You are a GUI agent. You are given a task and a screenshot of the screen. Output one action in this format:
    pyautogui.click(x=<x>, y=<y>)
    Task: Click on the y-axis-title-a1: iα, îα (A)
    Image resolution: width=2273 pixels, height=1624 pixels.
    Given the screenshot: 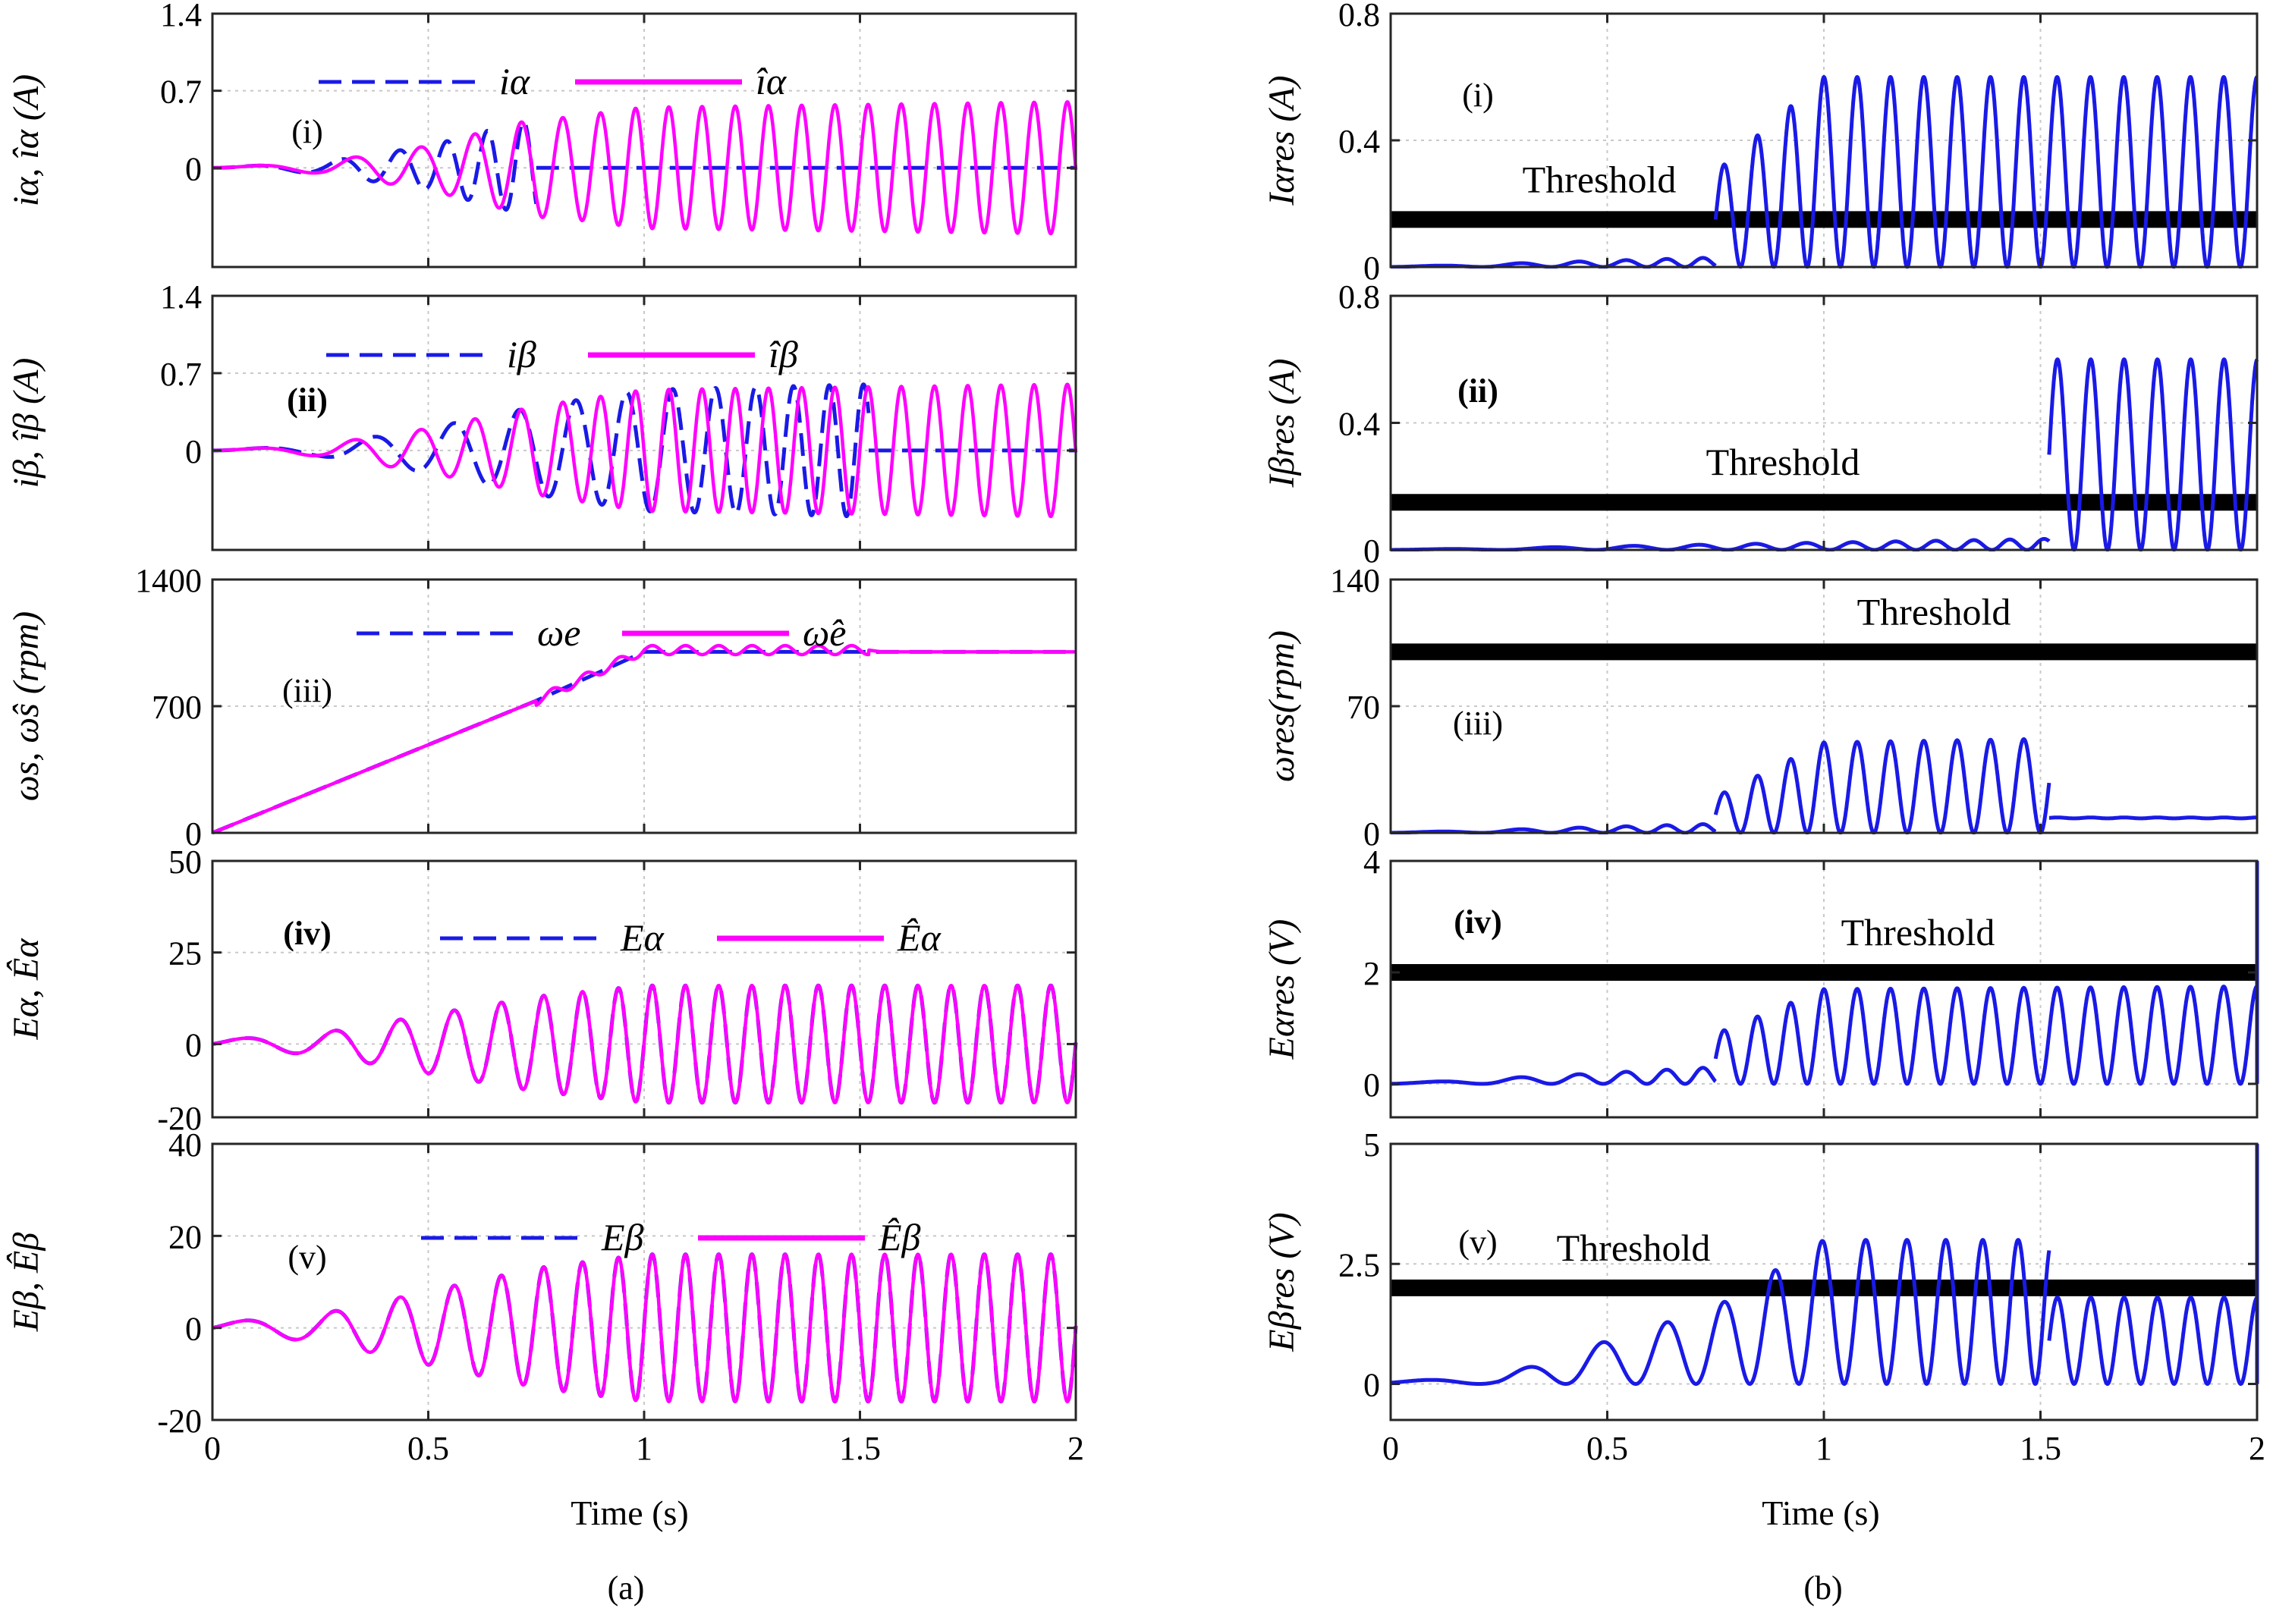 What is the action you would take?
    pyautogui.click(x=26, y=140)
    